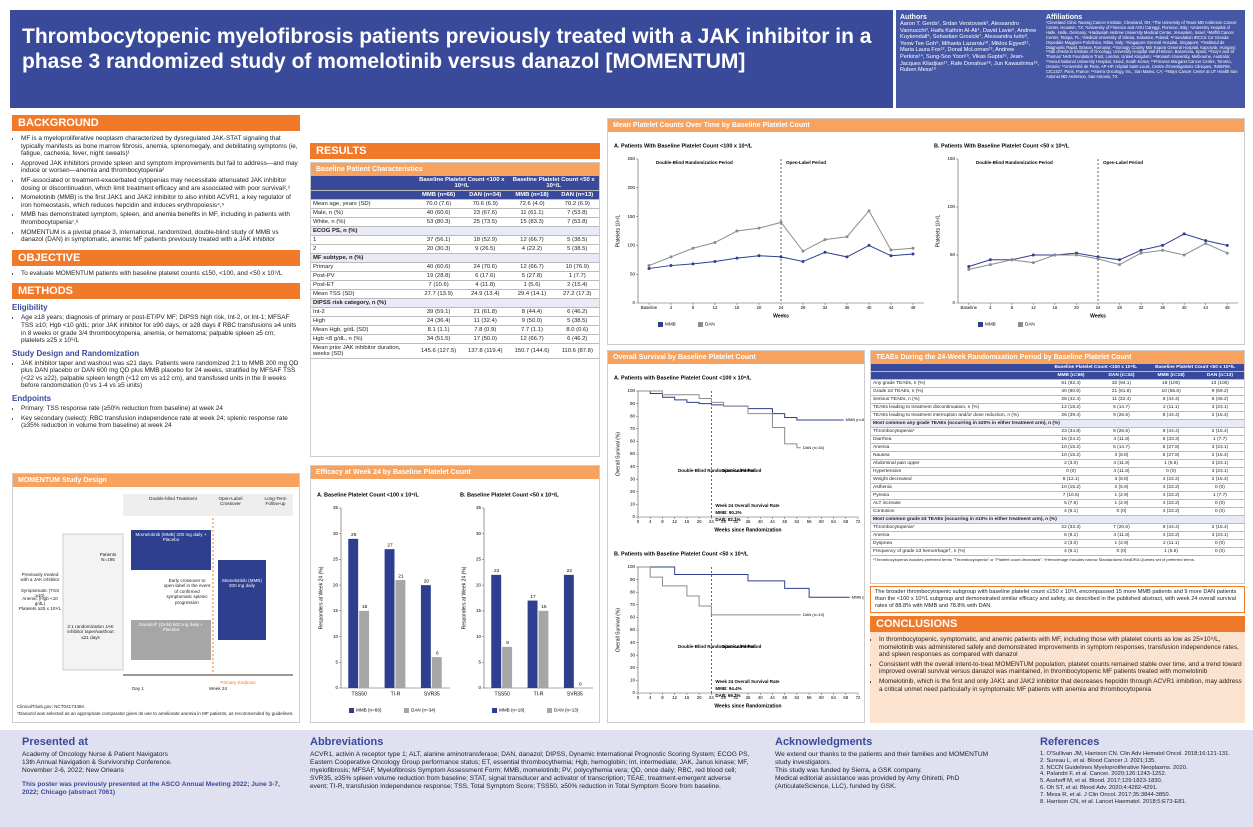 The width and height of the screenshot is (1253, 827). Describe the element at coordinates (439, 195) in the screenshot. I see `column-header: MMB (n=66)` at that location.